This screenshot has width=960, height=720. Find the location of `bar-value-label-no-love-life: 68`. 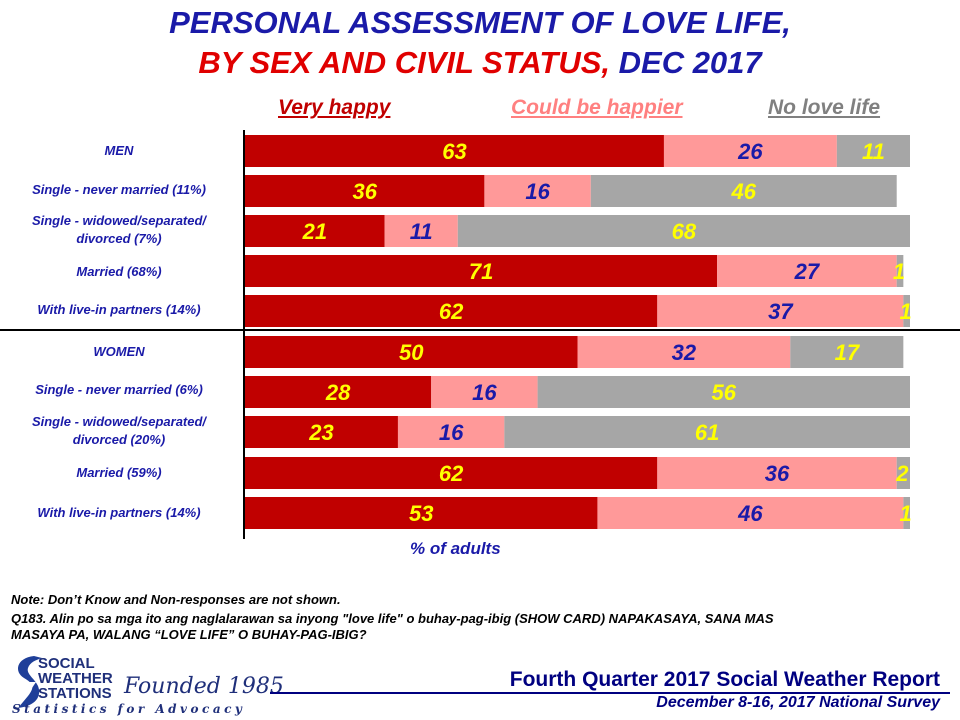

bar-value-label-no-love-life: 68 is located at coordinates (684, 231).